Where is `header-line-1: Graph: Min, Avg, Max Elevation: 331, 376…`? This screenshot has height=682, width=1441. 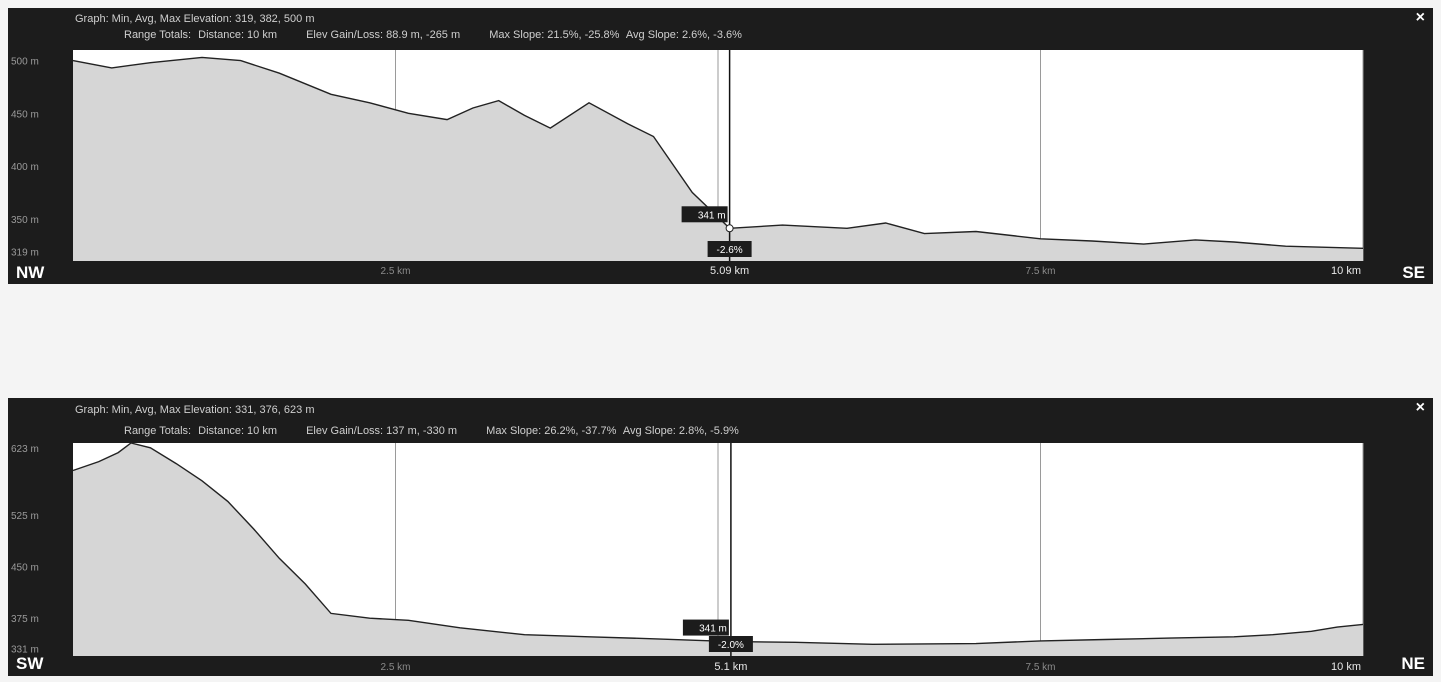
header-line-1: Graph: Min, Avg, Max Elevation: 331, 376… is located at coordinates (197, 410).